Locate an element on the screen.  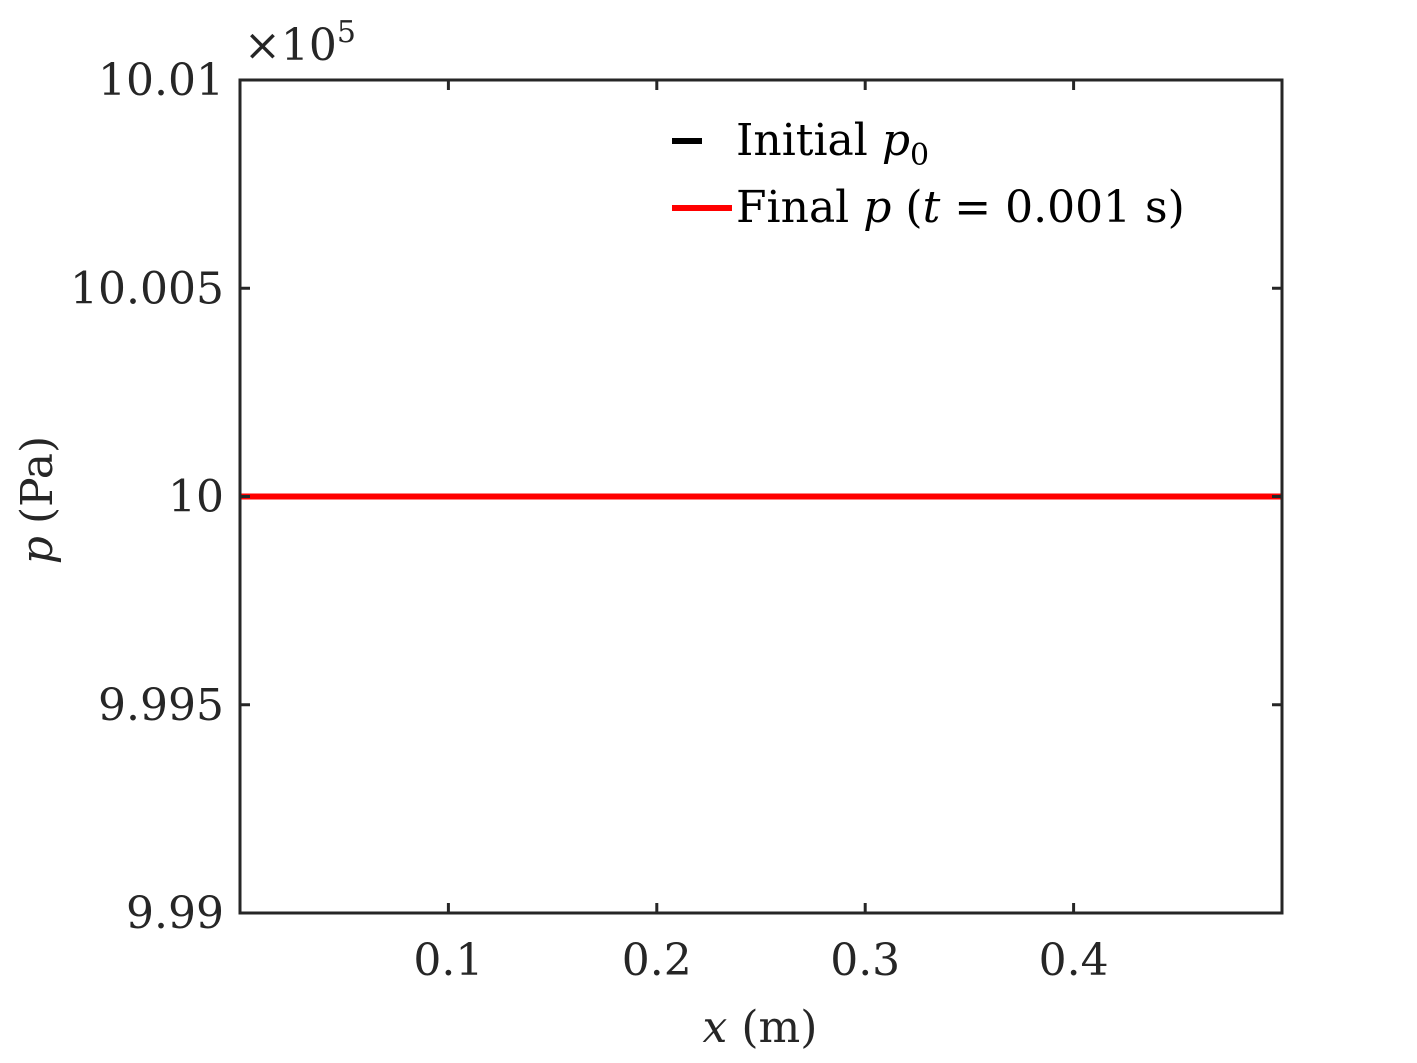
legend: Initial p0 Final p (t = 0.001 s) is located at coordinates (928, 174).